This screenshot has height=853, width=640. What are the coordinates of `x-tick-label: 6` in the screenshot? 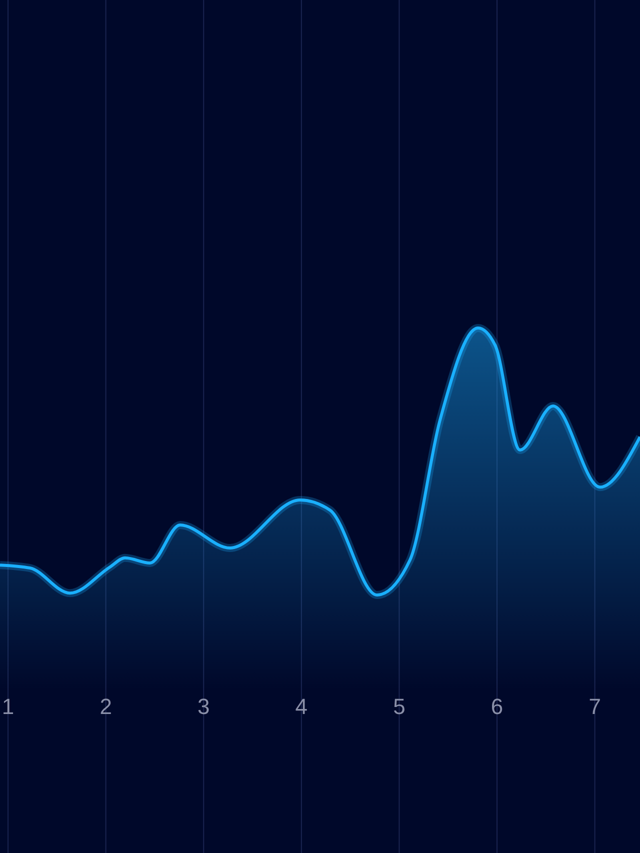 It's located at (497, 706).